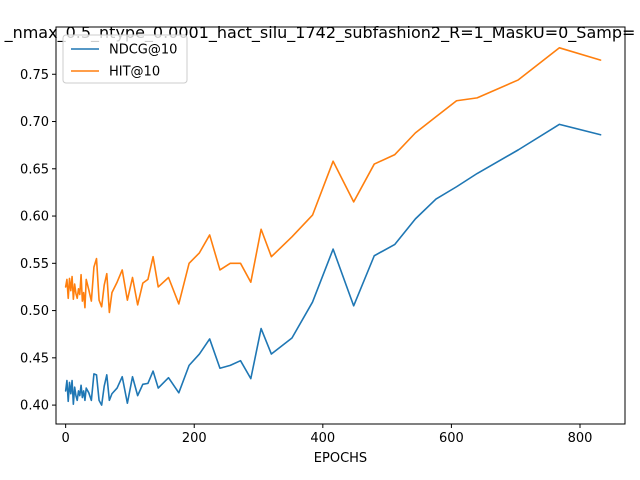 The image size is (640, 480). I want to click on x-axis: 0 200 400 600 800, so click(327, 435).